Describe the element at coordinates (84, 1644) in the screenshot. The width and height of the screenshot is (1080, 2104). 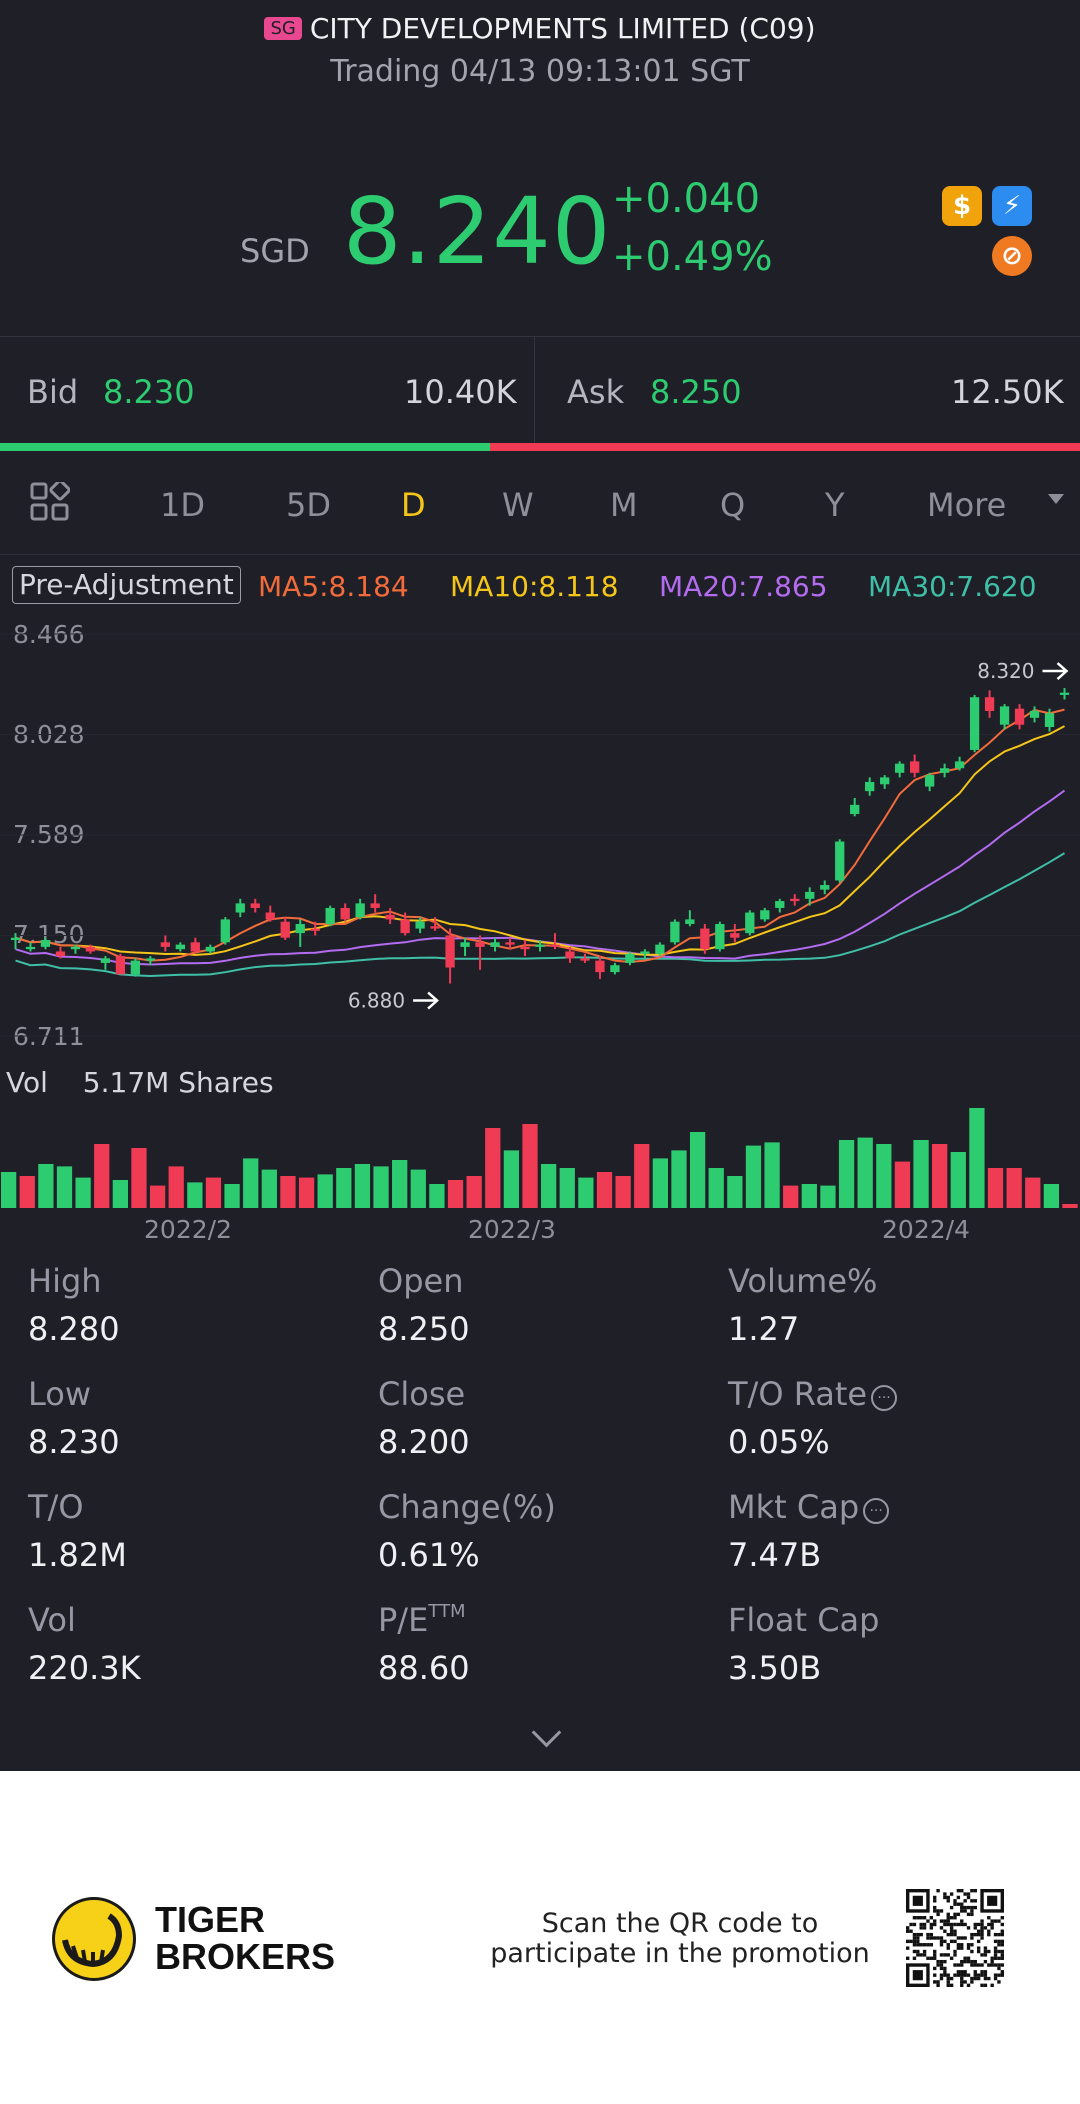
I see `stat-volume: Vol 220.3K` at that location.